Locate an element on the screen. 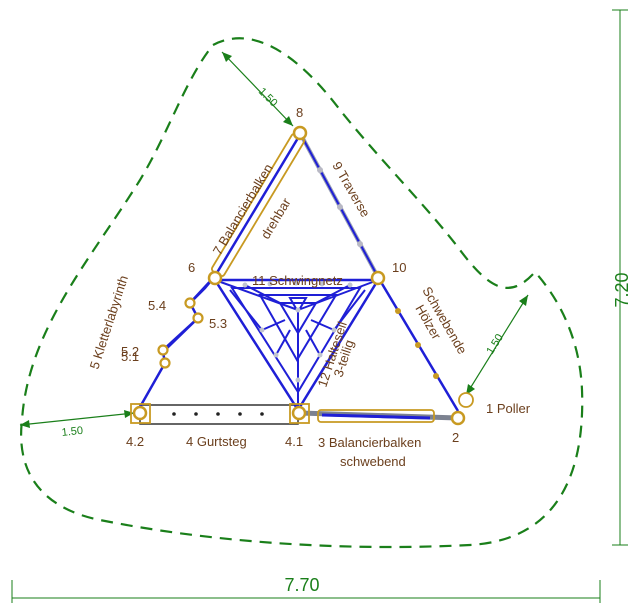 This screenshot has width=634, height=603. bollard is located at coordinates (466, 400).